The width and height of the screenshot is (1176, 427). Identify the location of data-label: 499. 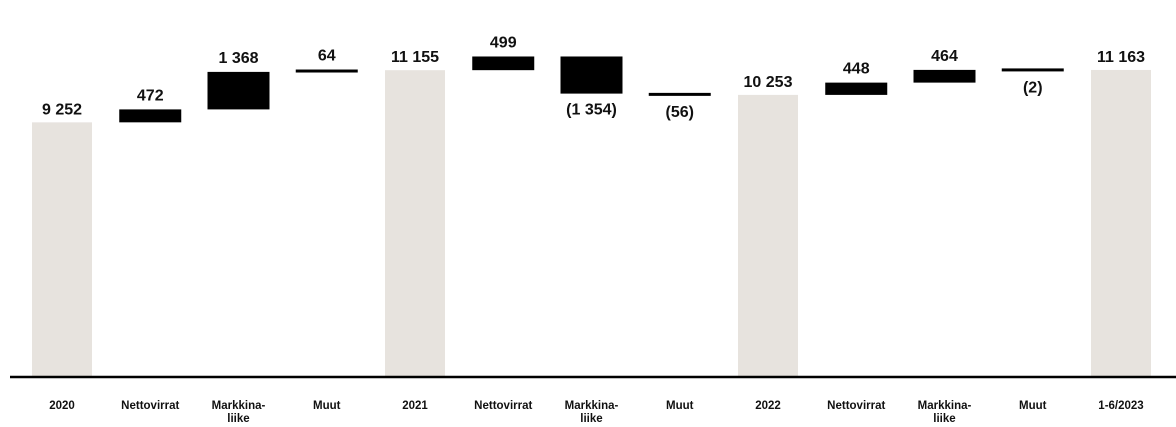
(503, 42).